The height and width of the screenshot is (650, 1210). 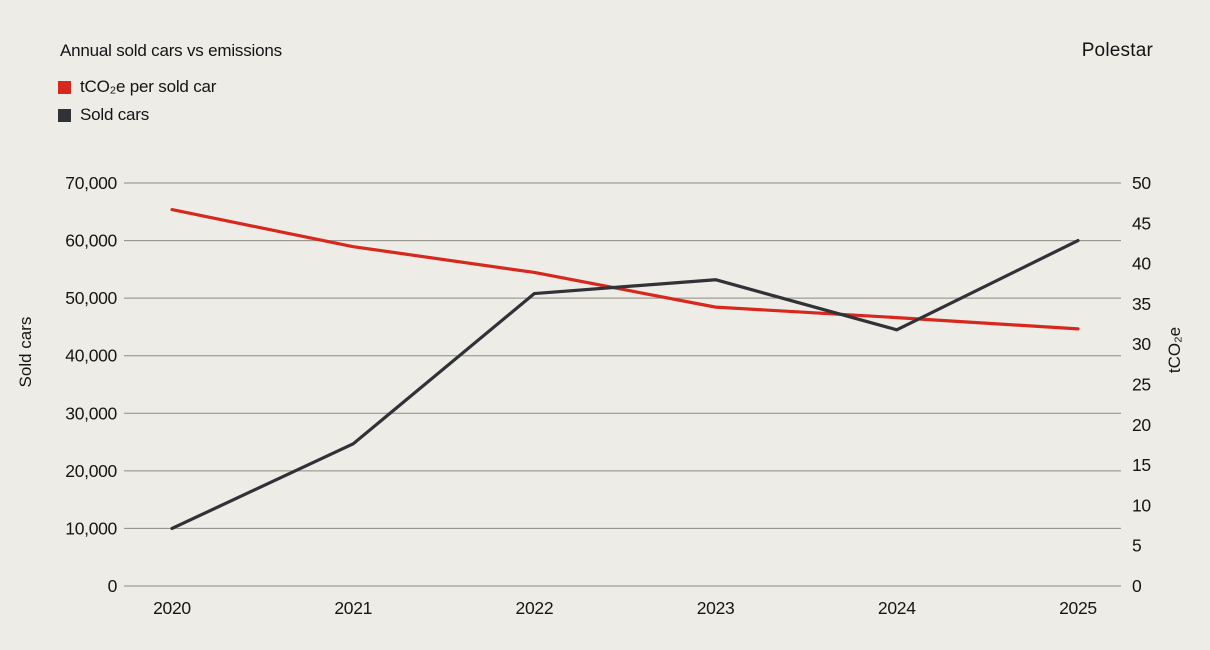 What do you see at coordinates (91, 183) in the screenshot?
I see `left-axis-tick-label: 70,000` at bounding box center [91, 183].